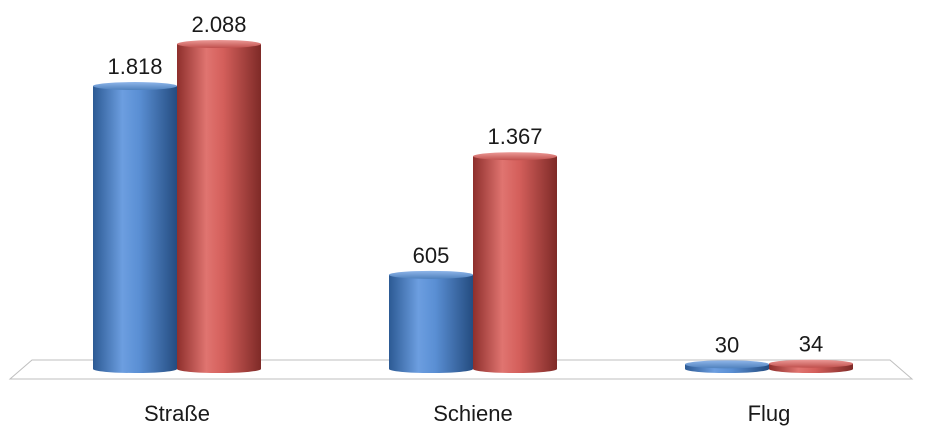 The height and width of the screenshot is (428, 927). I want to click on data-label: 30, so click(727, 344).